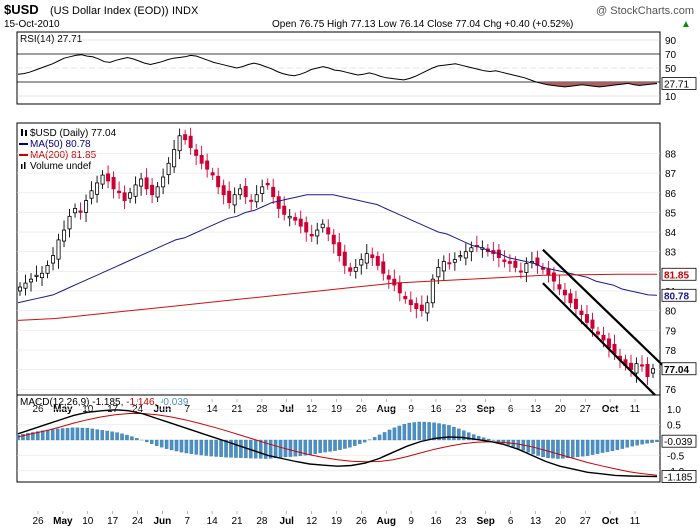  I want to click on rsi-tick-90: 90, so click(671, 41).